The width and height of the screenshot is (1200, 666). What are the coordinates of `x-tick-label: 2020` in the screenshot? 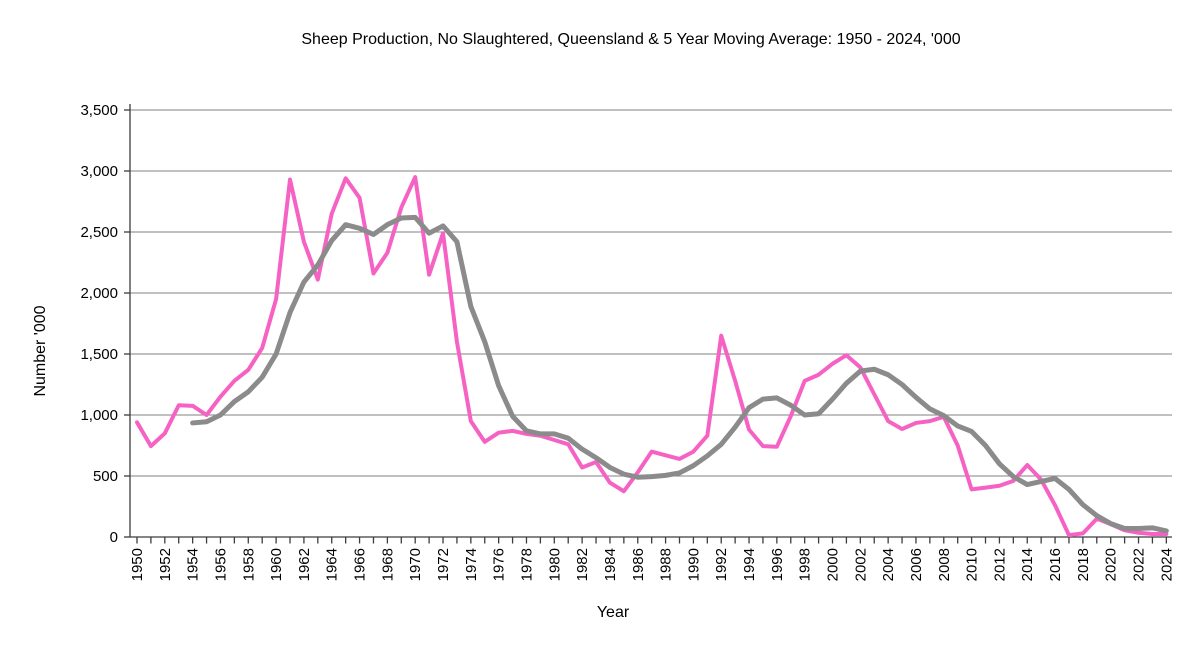 It's located at (1111, 564).